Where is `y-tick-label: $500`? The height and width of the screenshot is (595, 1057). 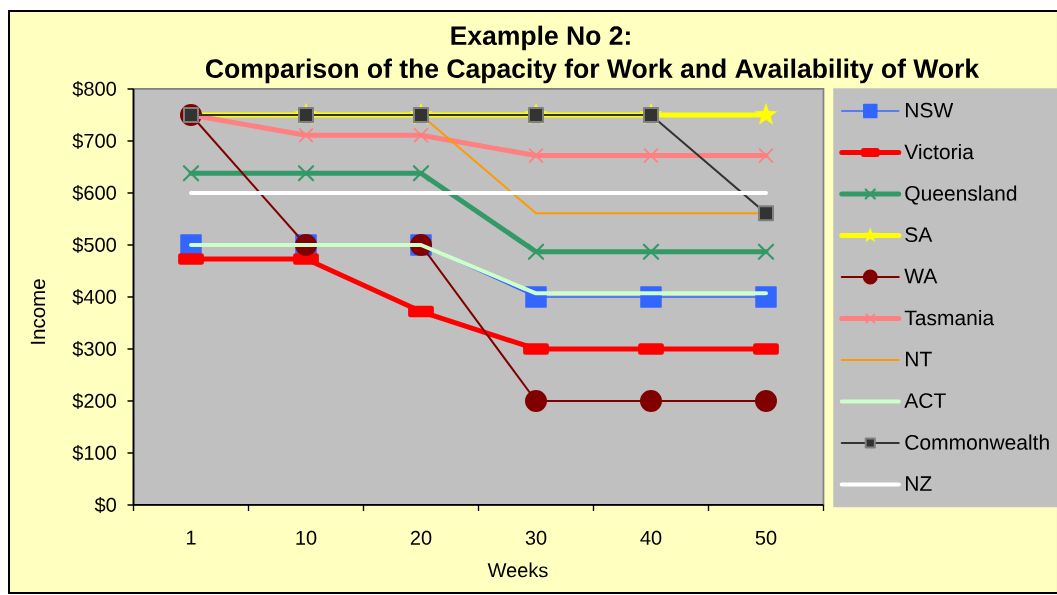
y-tick-label: $500 is located at coordinates (94, 245).